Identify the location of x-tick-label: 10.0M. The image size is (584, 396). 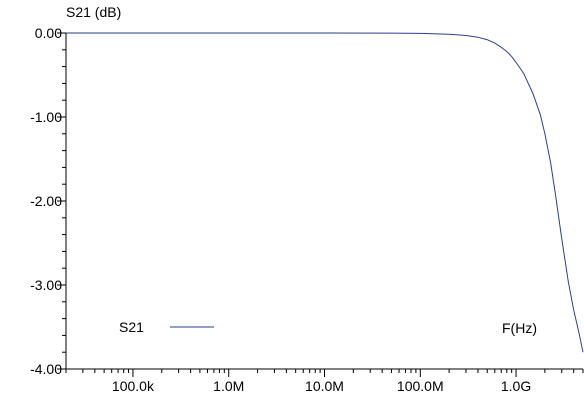
(324, 386).